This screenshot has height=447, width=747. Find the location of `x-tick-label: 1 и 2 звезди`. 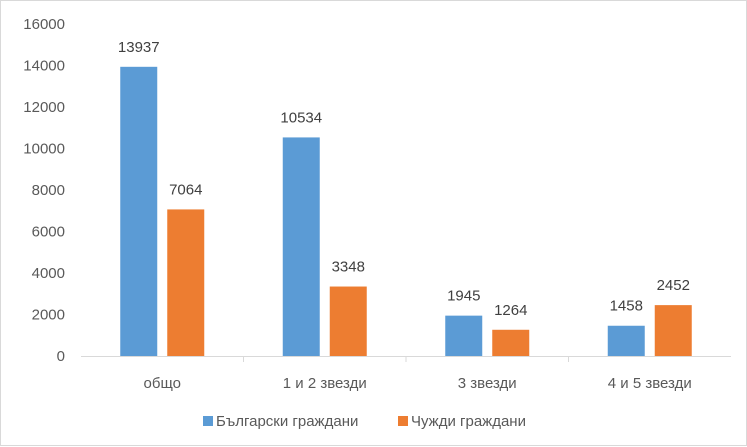

x-tick-label: 1 и 2 звезди is located at coordinates (325, 383).